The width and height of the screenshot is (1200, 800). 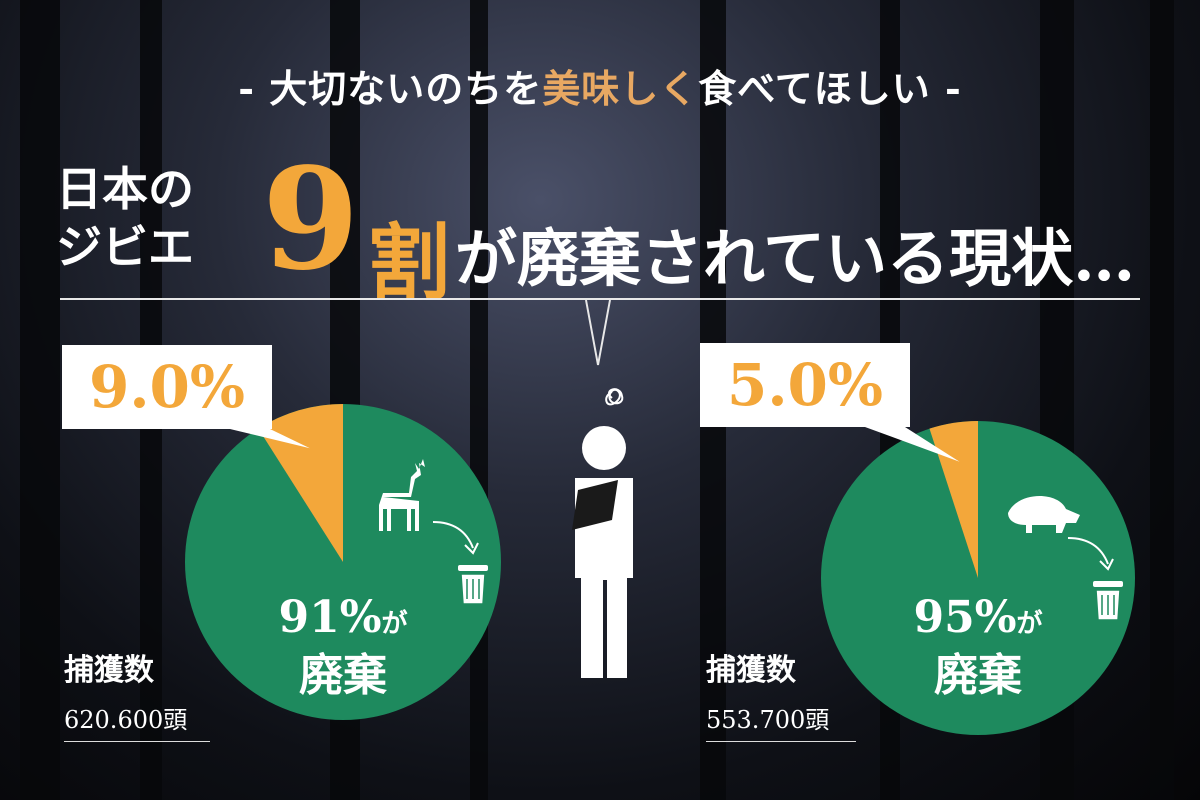 What do you see at coordinates (343, 647) in the screenshot?
I see `pie-left-center-label: 91%が廃棄` at bounding box center [343, 647].